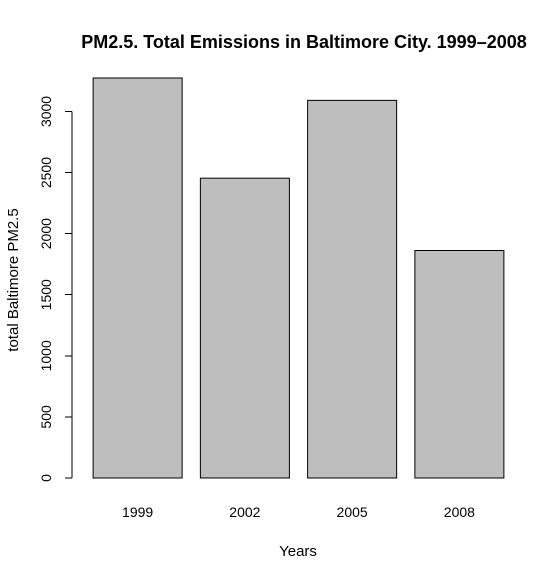 This screenshot has width=558, height=580. What do you see at coordinates (459, 512) in the screenshot?
I see `x-tick-label-2008: 2008` at bounding box center [459, 512].